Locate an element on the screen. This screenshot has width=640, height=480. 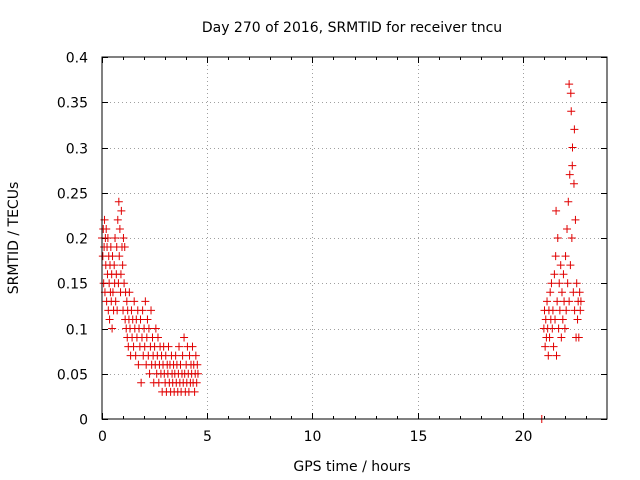
y-tick-label: 0.2 is located at coordinates (77, 240).